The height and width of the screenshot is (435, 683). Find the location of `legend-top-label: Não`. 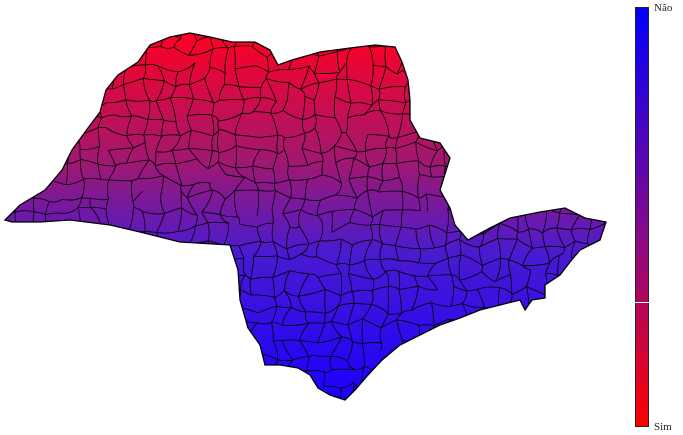

legend-top-label: Não is located at coordinates (663, 8).